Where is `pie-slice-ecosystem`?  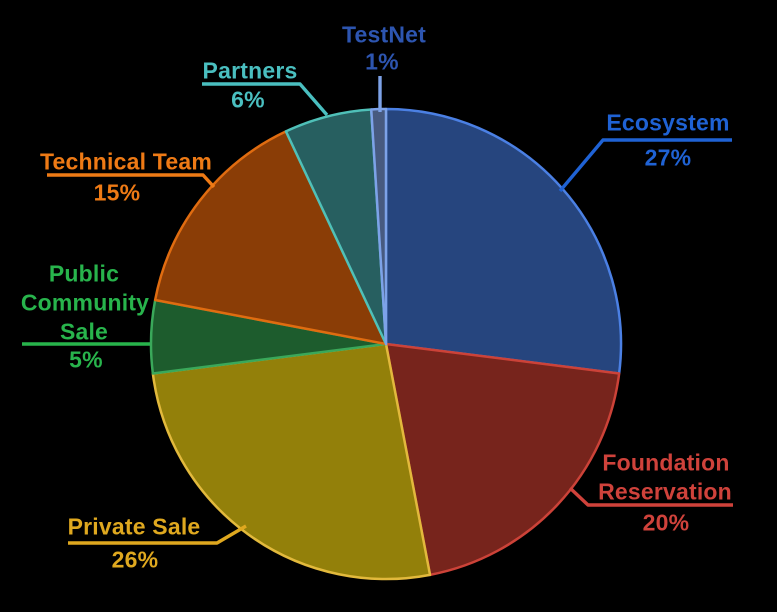 pie-slice-ecosystem is located at coordinates (503, 241).